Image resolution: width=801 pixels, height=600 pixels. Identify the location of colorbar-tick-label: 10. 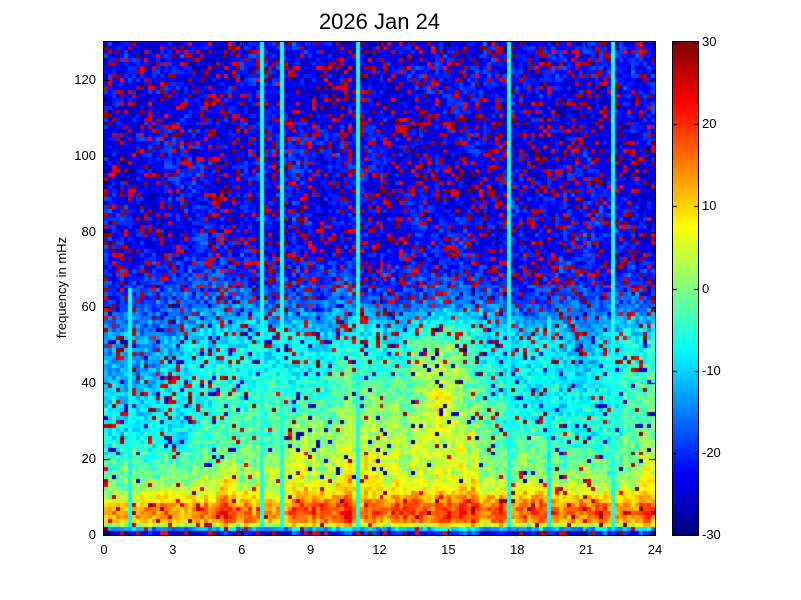
(709, 206).